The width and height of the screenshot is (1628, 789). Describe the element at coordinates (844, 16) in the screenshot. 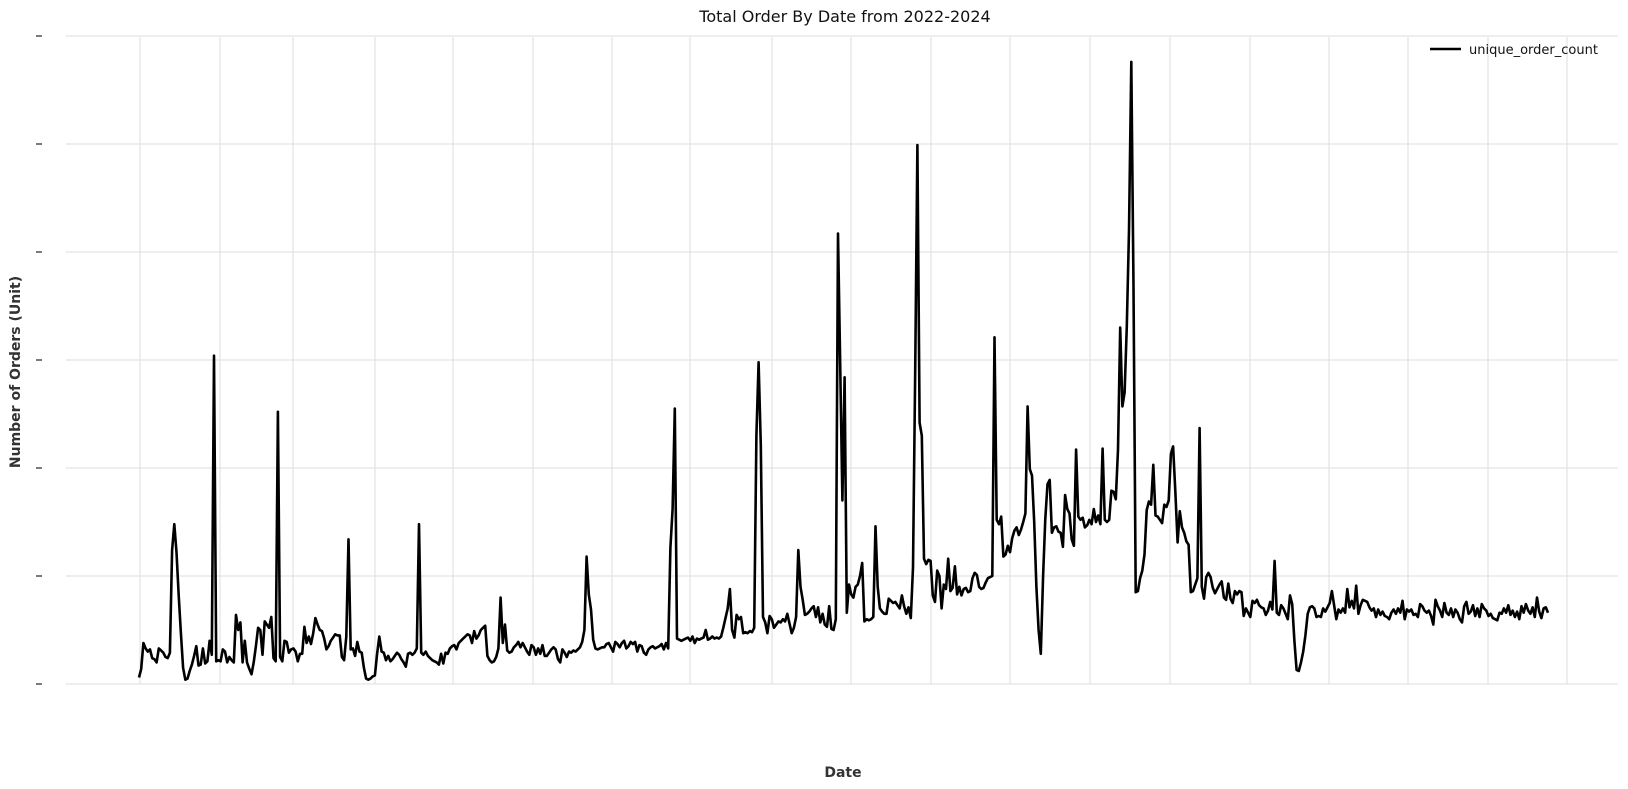

I see `chart-title: Total Order By Date from 2022-2024` at that location.